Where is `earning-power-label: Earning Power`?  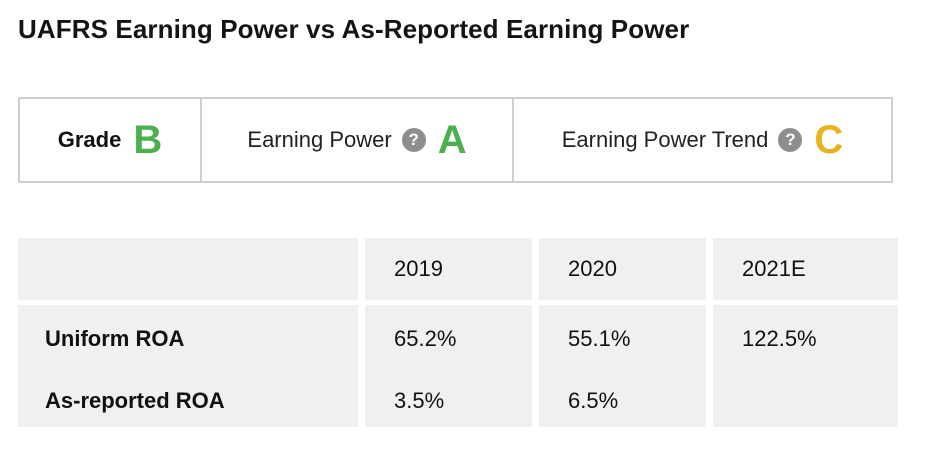
earning-power-label: Earning Power is located at coordinates (319, 139).